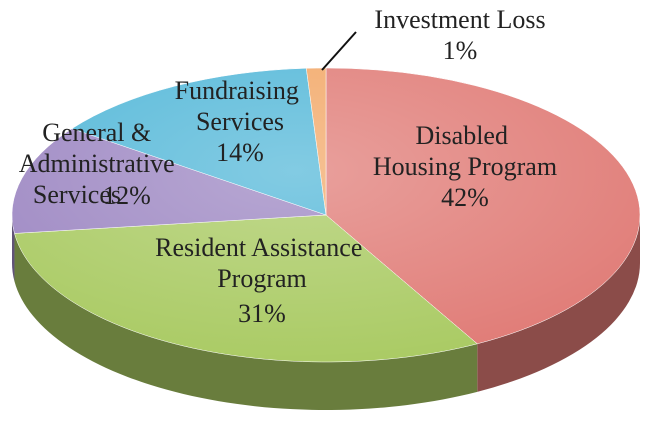  Describe the element at coordinates (460, 50) in the screenshot. I see `value-label: 1%` at that location.